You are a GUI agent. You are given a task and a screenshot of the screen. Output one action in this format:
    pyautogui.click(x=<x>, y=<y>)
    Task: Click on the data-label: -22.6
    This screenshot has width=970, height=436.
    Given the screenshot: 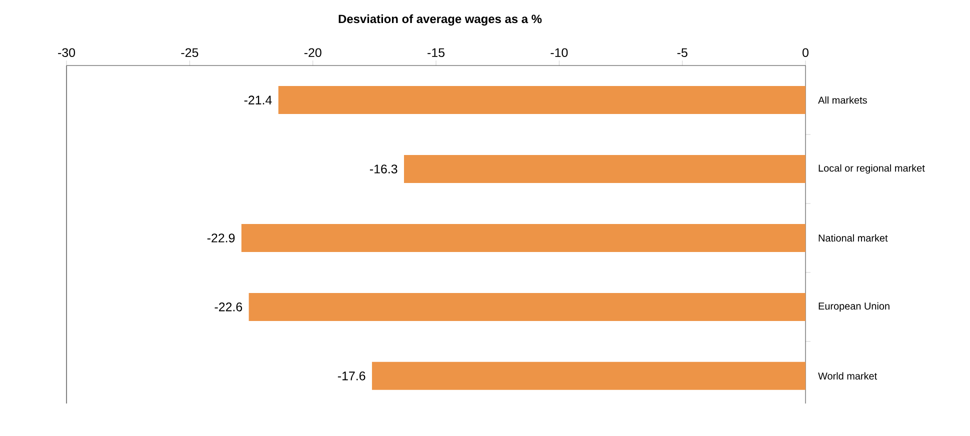 What is the action you would take?
    pyautogui.click(x=228, y=307)
    